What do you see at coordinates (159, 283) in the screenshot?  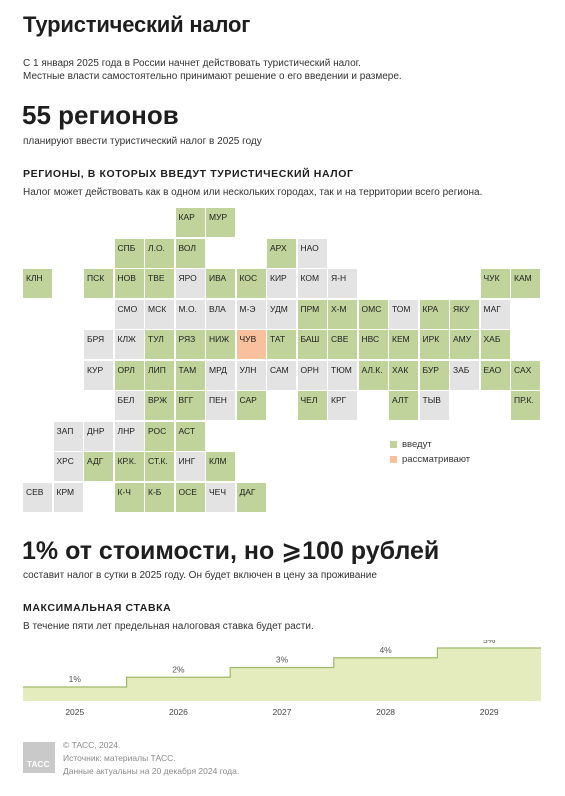 I see `region-tile: ТВЕ` at bounding box center [159, 283].